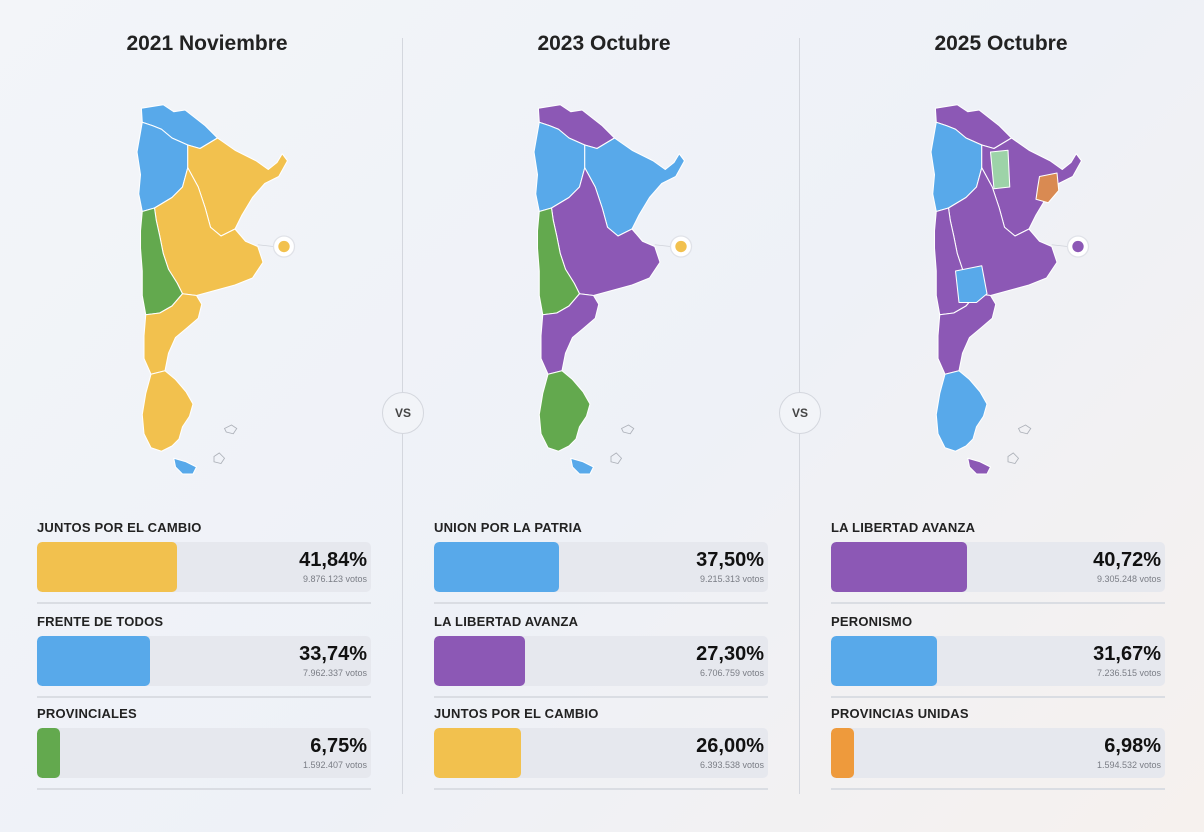 Image resolution: width=1204 pixels, height=832 pixels. Describe the element at coordinates (1047, 188) in the screenshot. I see `map-region-corrientes` at that location.